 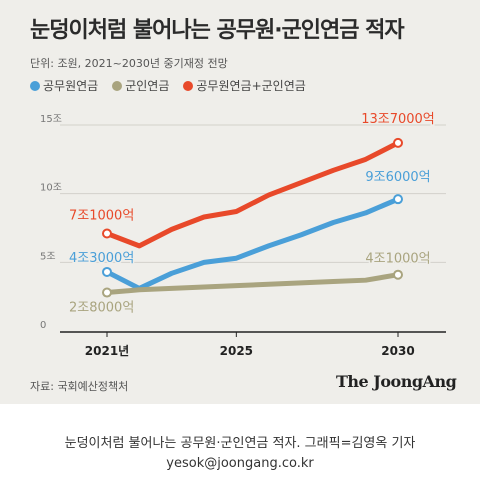 I want to click on legend-item-civil-servant: 공무원연금, so click(x=64, y=85).